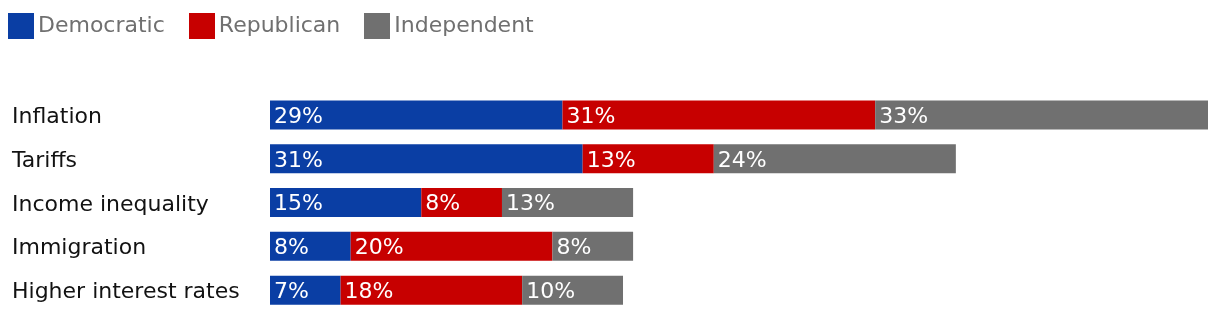  Describe the element at coordinates (551, 290) in the screenshot. I see `data-label: 10%` at that location.